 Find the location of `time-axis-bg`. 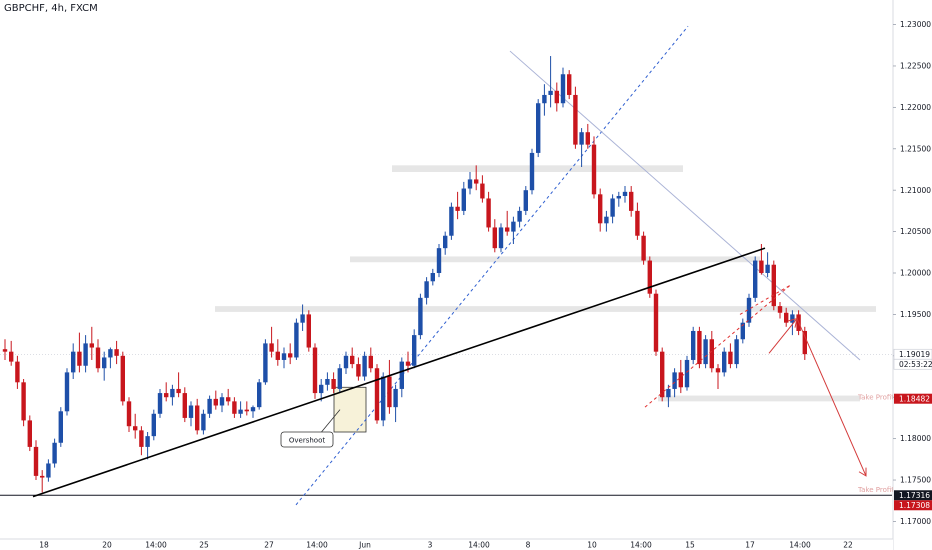

time-axis-bg is located at coordinates (446, 544).